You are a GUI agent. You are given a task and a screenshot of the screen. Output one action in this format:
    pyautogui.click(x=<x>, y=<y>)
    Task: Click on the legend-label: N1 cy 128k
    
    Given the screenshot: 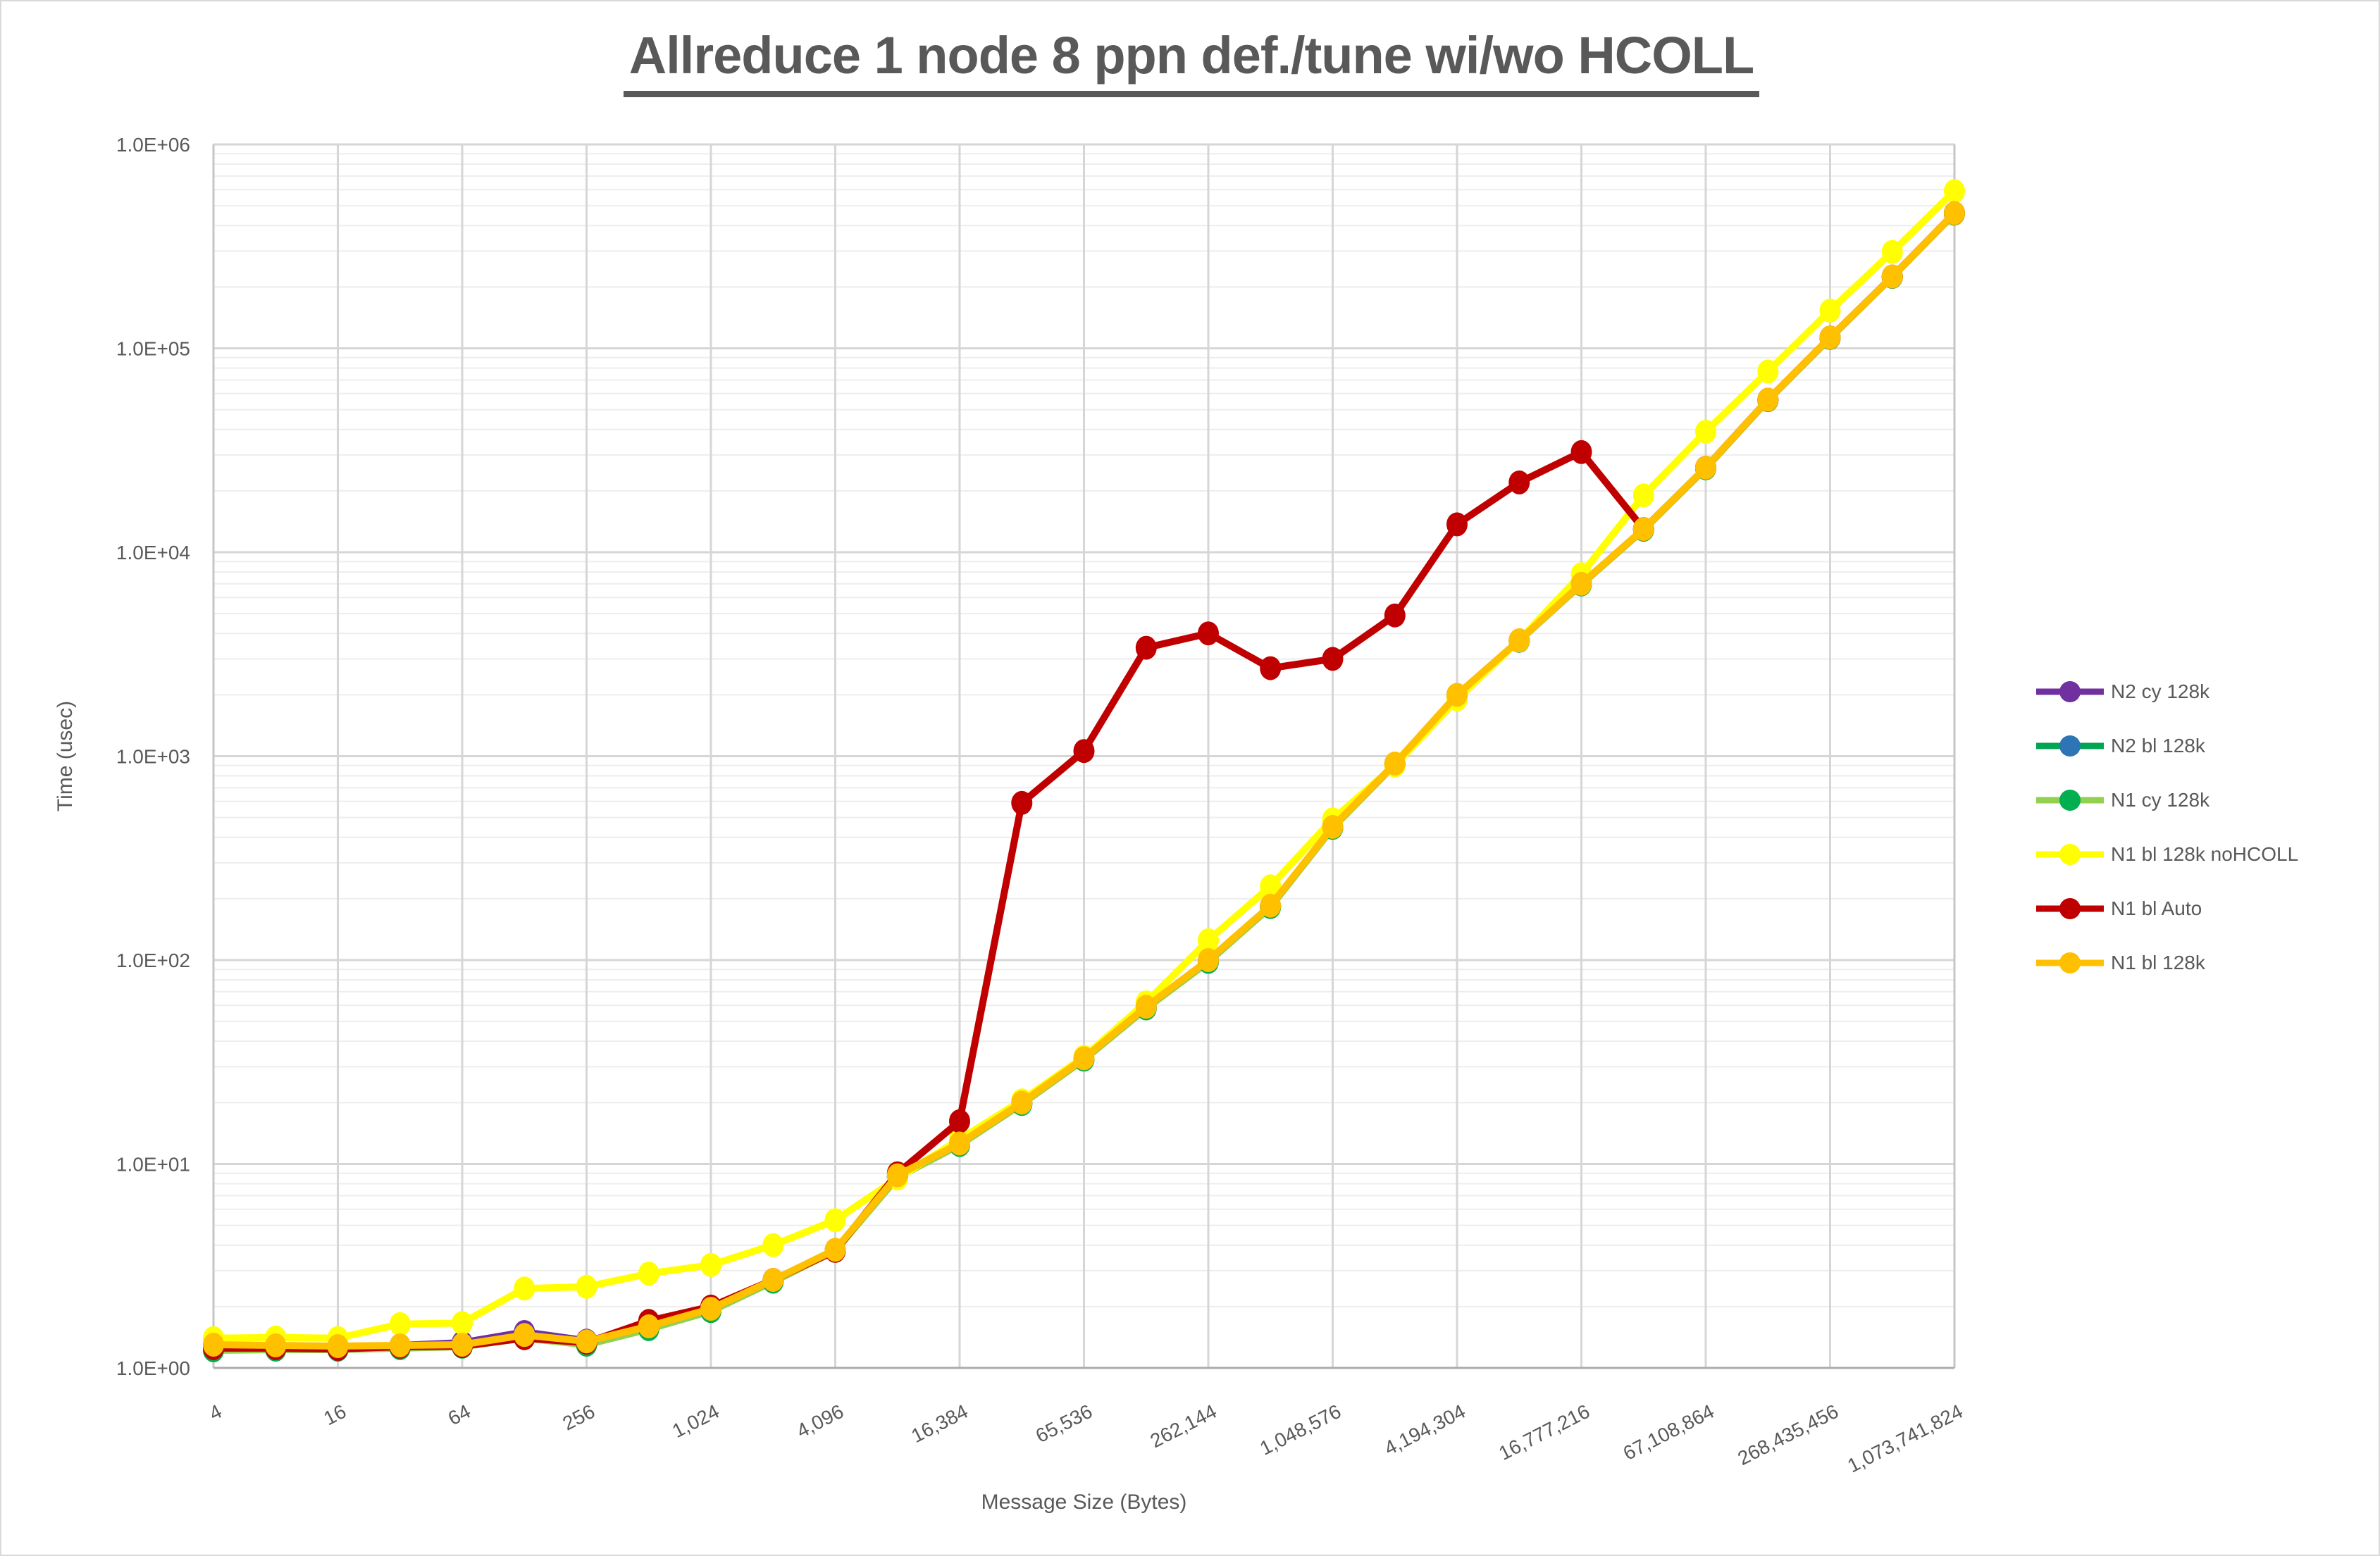 What is the action you would take?
    pyautogui.click(x=2160, y=800)
    